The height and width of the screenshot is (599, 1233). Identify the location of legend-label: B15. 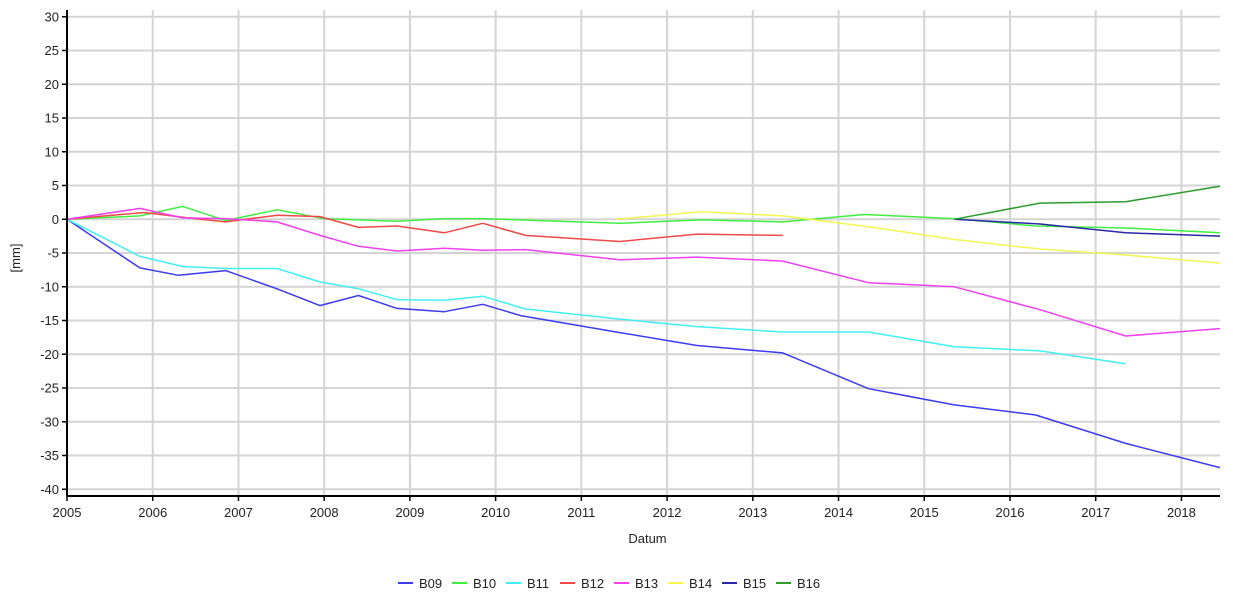
(754, 583).